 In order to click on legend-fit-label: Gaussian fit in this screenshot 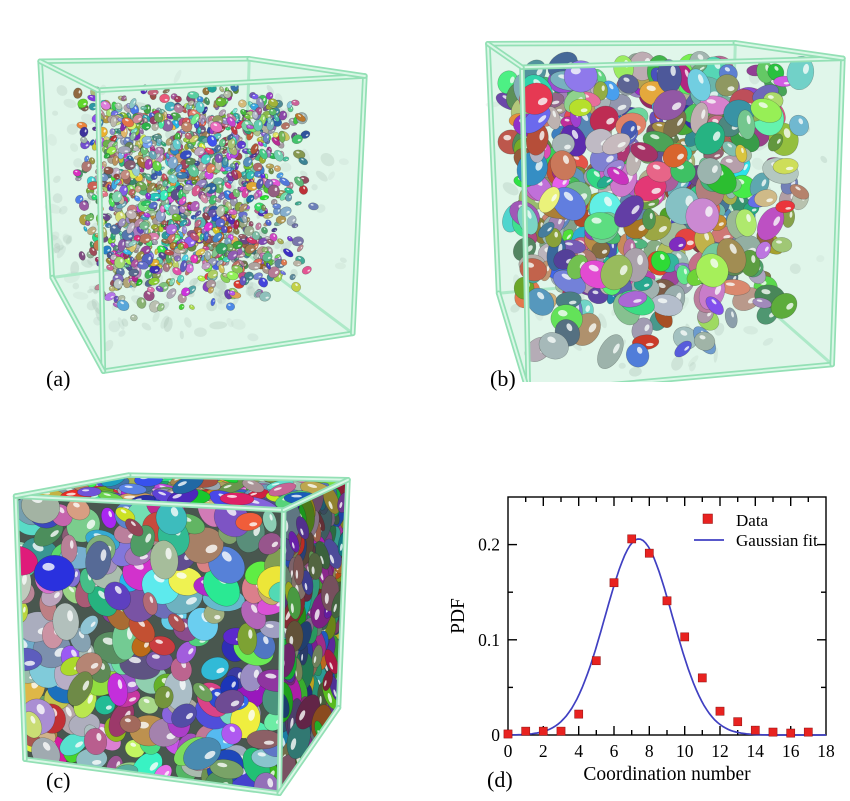, I will do `click(777, 540)`.